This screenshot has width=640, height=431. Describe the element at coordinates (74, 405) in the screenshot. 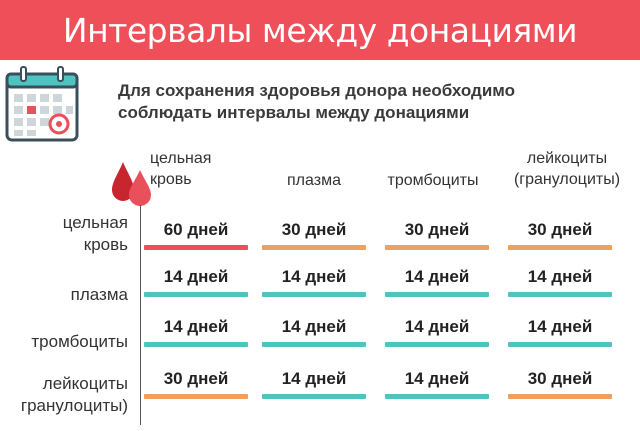

I see `row-header-line: гранулоциты)` at that location.